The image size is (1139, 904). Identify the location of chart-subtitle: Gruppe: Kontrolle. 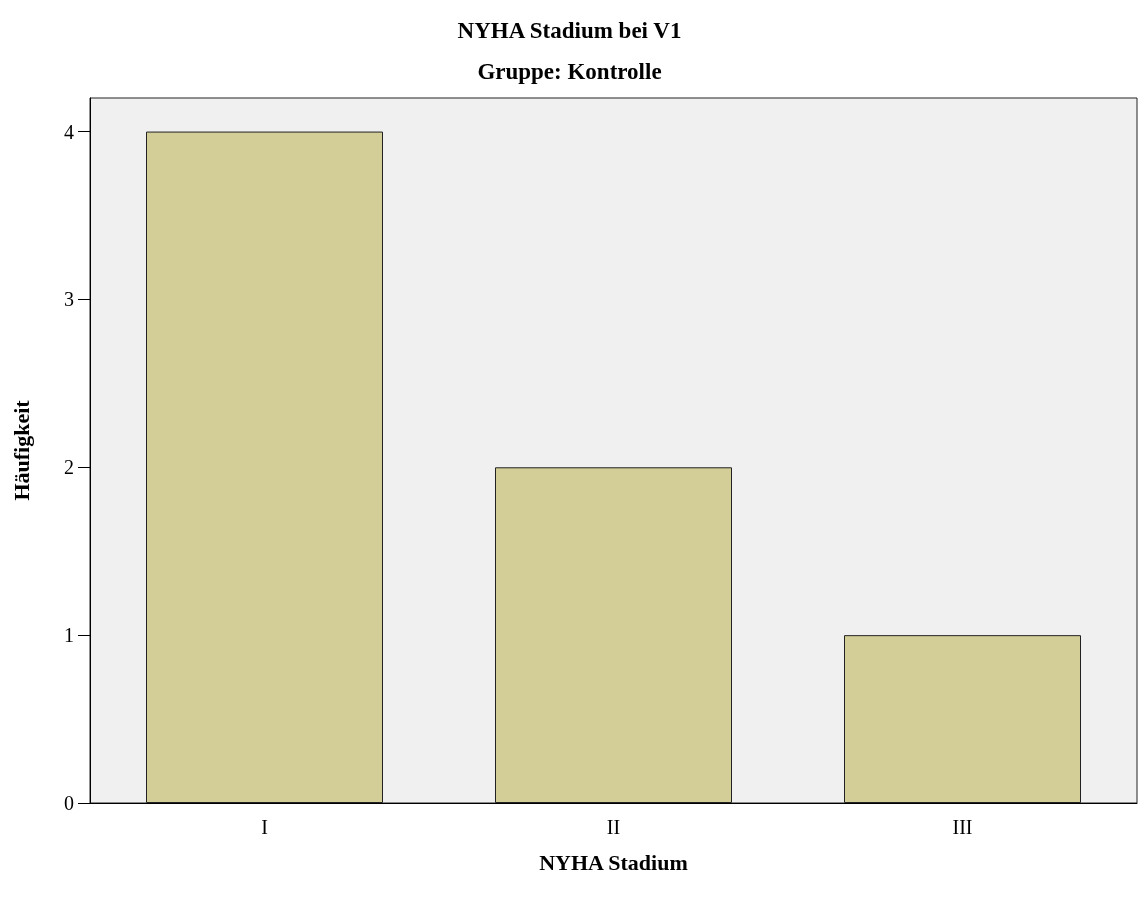
(569, 71).